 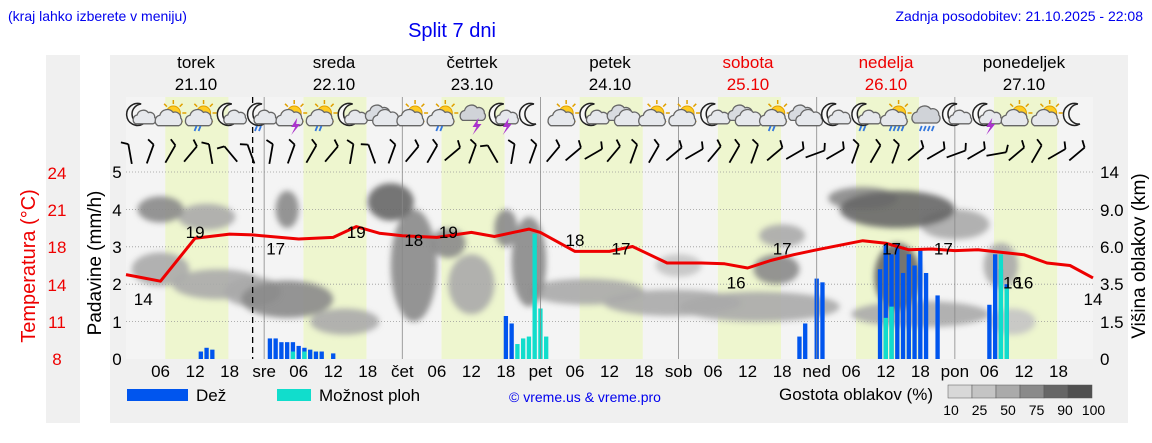 I want to click on time-tick-label: 12, so click(x=333, y=371).